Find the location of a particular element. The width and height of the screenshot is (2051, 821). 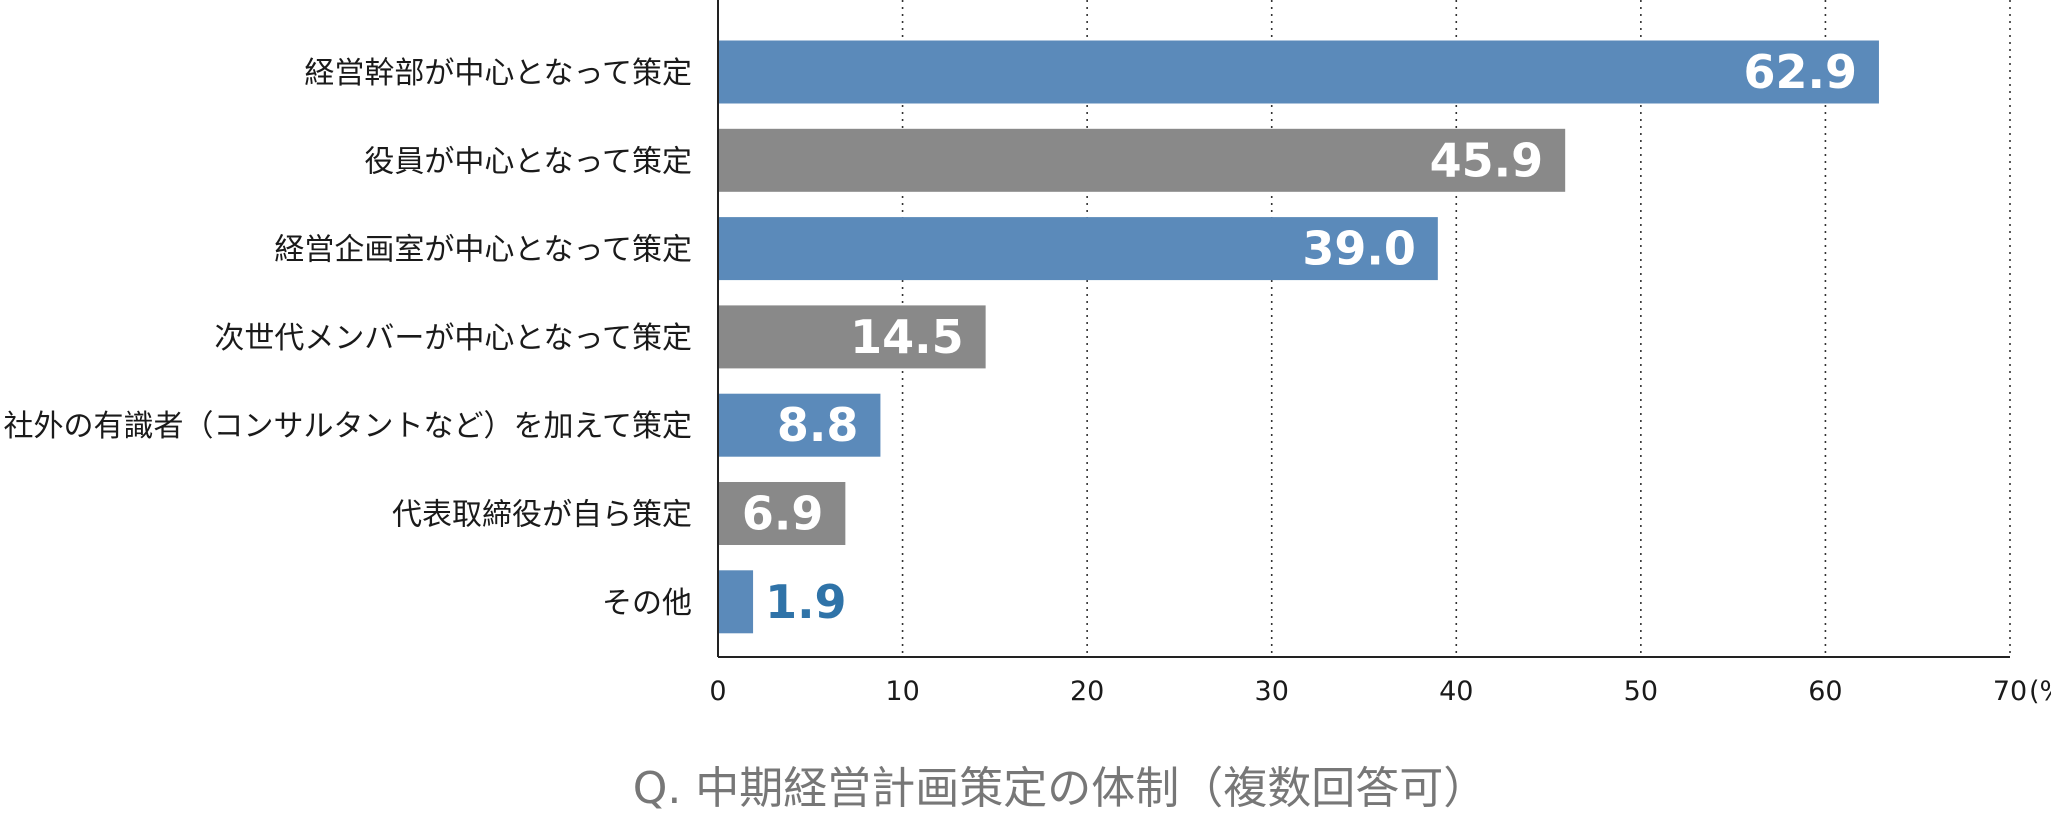

x-tick-label-0: 0 is located at coordinates (717, 691).